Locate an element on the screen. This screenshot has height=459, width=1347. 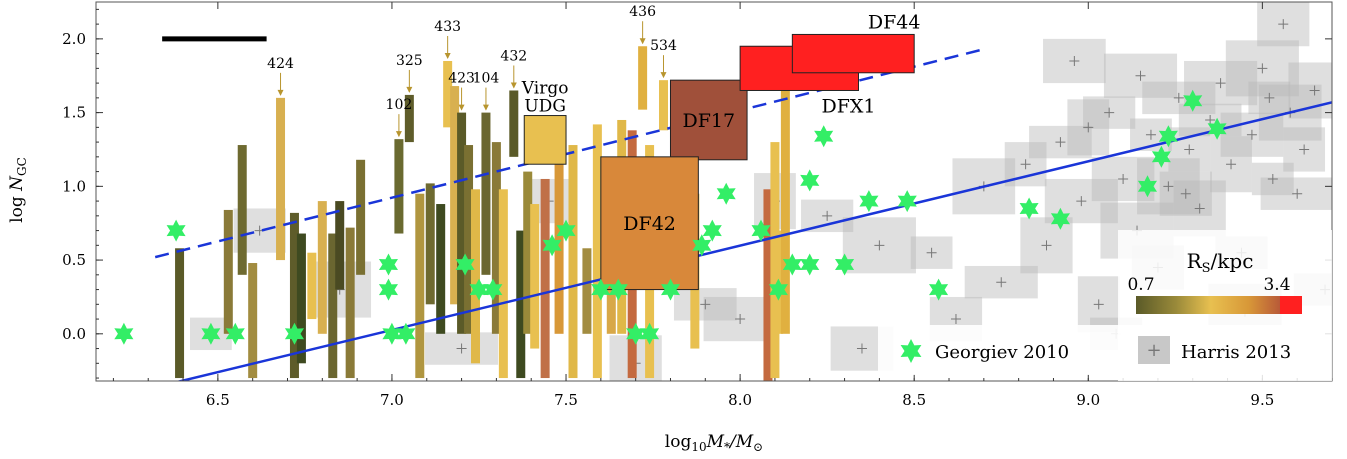
y-axis-label: log NGC is located at coordinates (18, 190).